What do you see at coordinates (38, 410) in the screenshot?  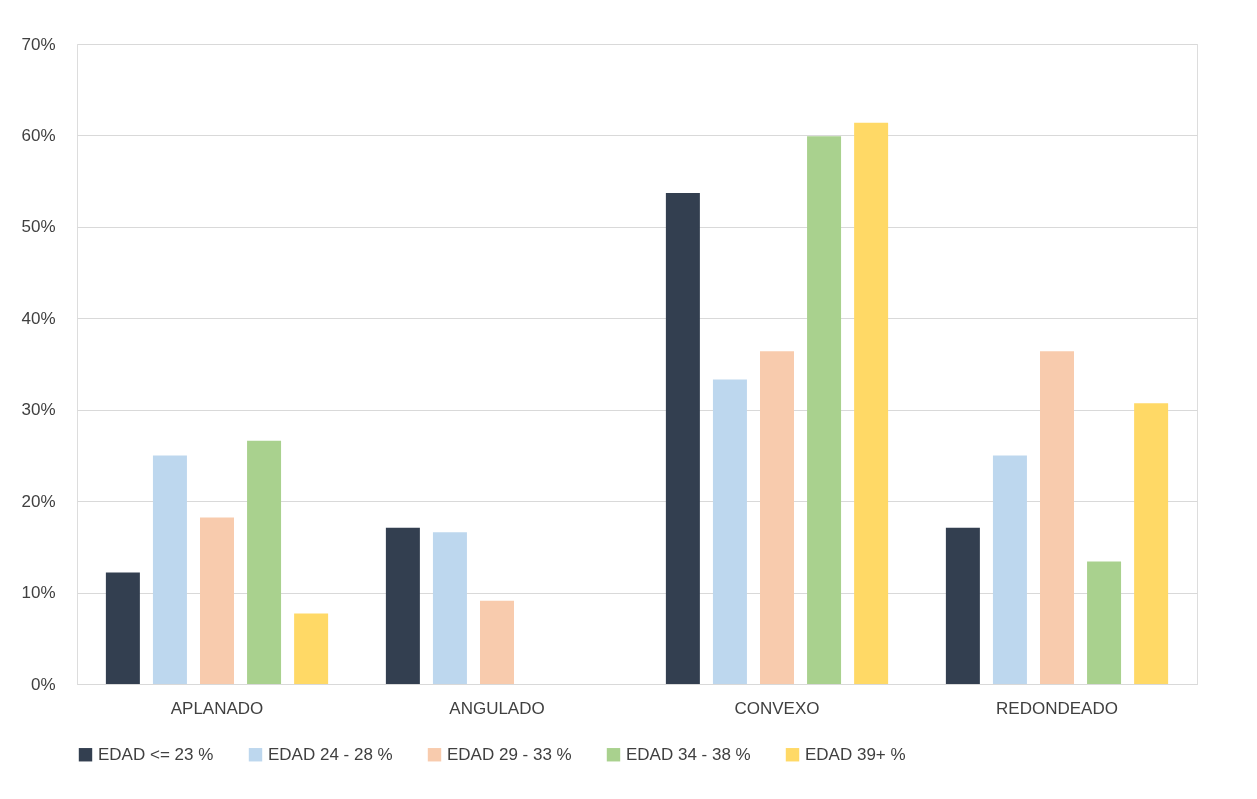 I see `y-tick-label: 30%` at bounding box center [38, 410].